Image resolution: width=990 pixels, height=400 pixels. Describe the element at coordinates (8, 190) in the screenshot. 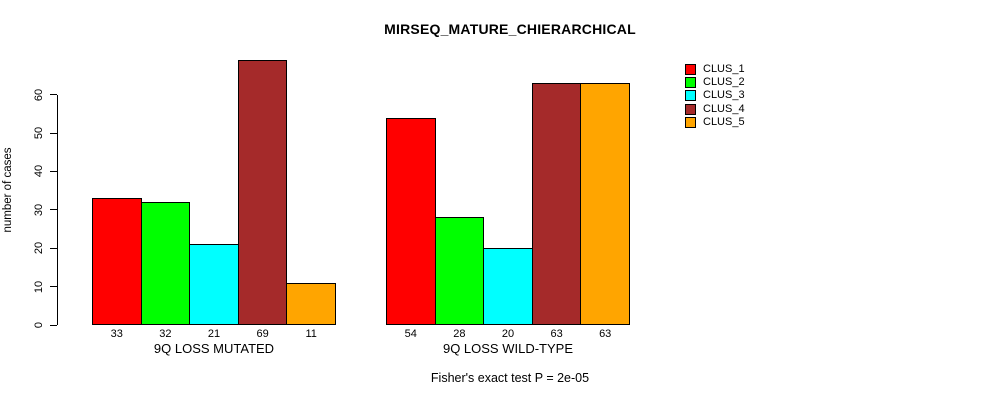

I see `y-axis-label: number of cases` at that location.